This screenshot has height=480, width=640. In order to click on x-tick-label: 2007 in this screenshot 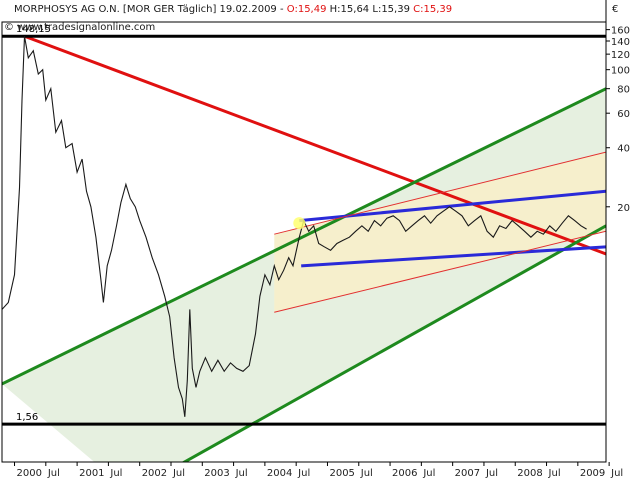, I will do `click(467, 473)`.